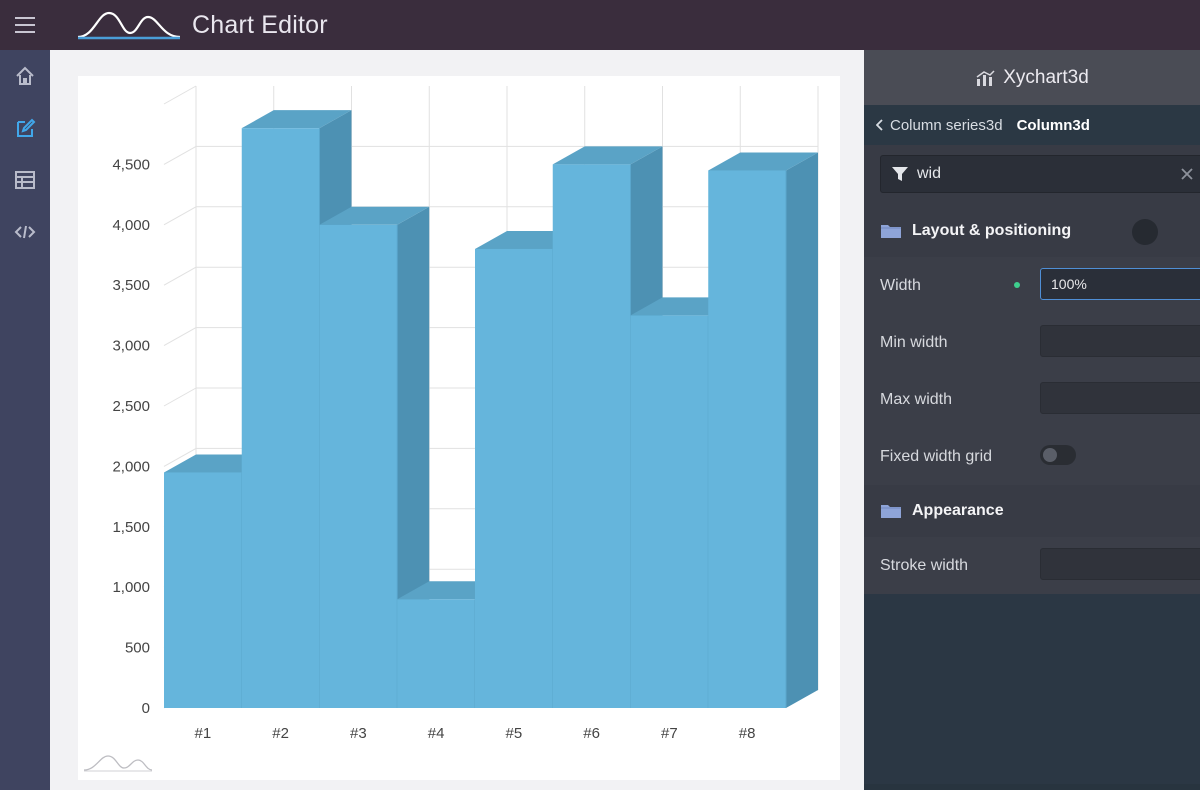 The image size is (1200, 790). I want to click on top-bar: Chart Editor, so click(600, 25).